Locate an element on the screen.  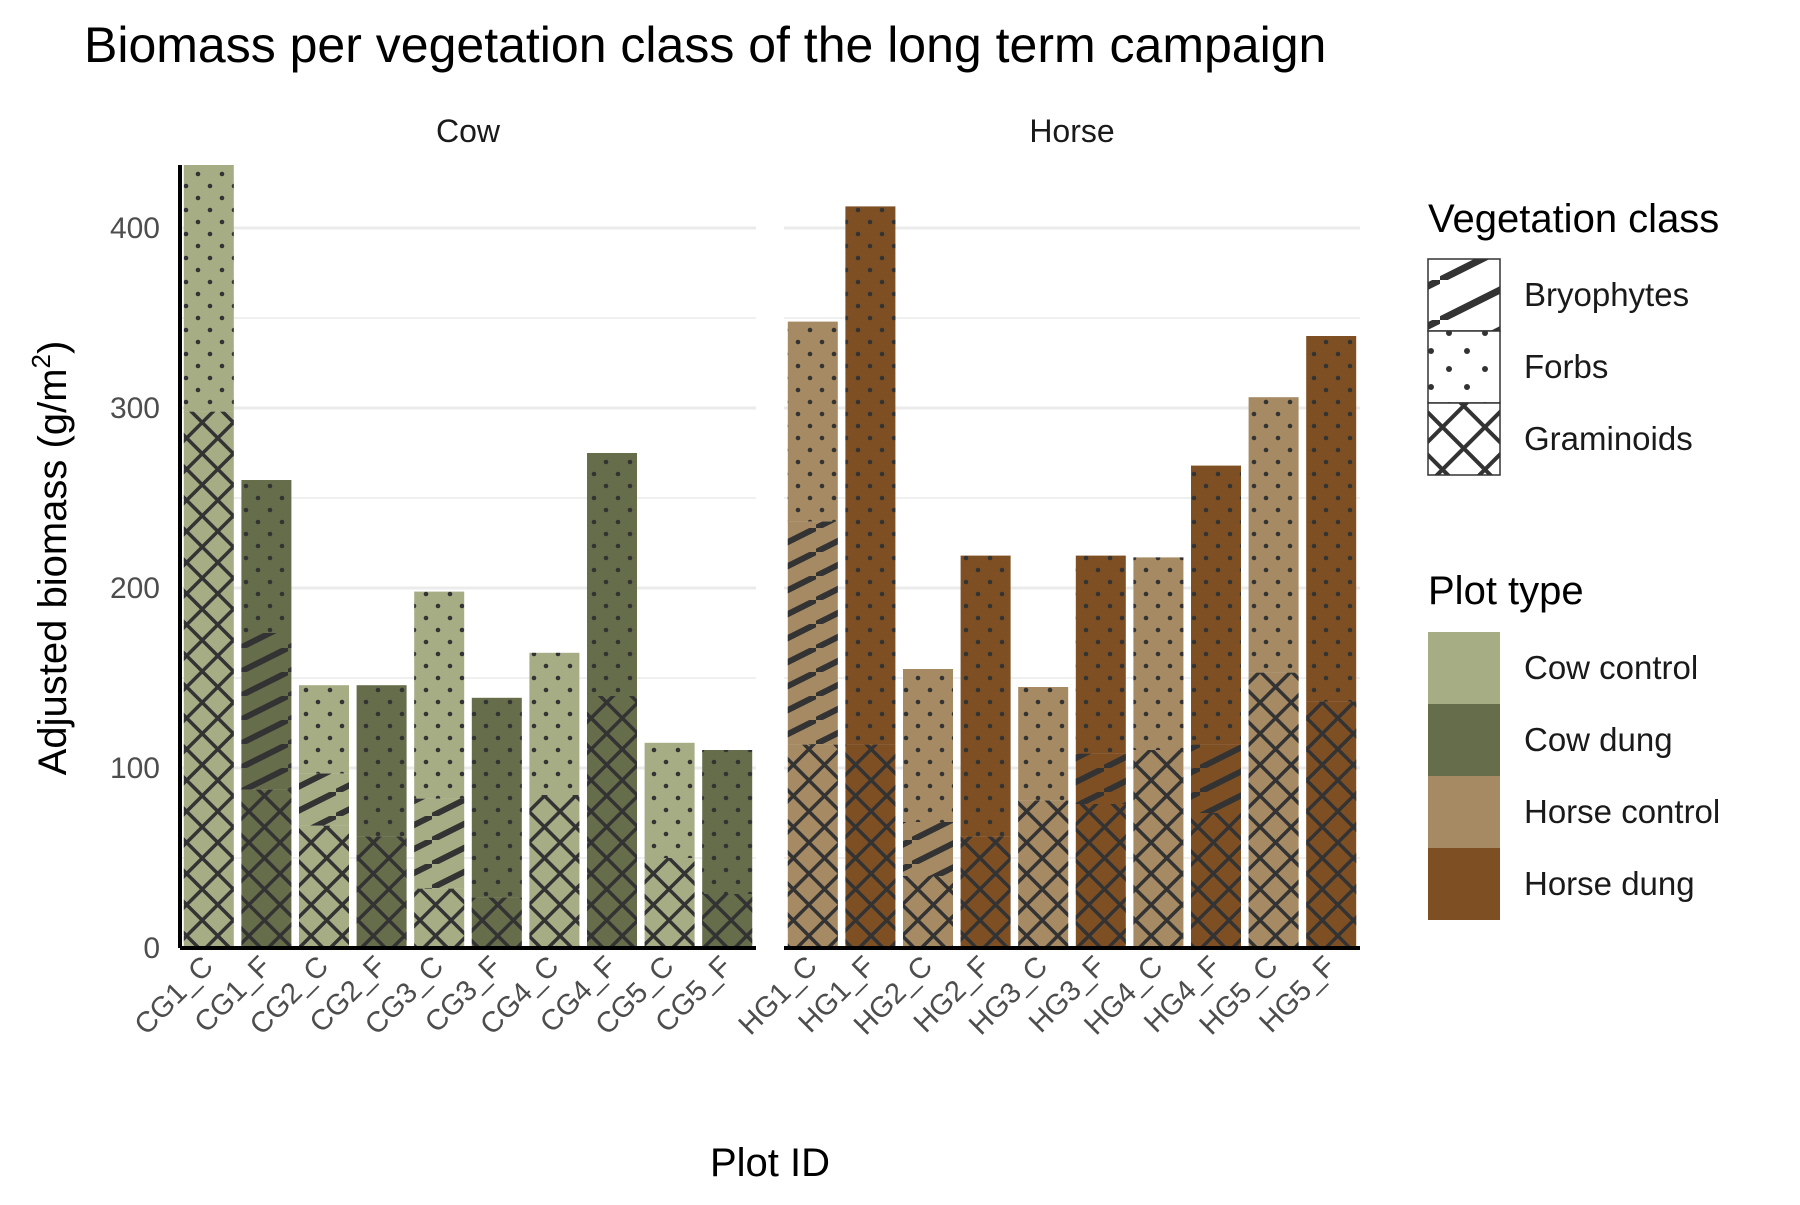
legend-item-cow-dung: Cow dung is located at coordinates (1550, 740).